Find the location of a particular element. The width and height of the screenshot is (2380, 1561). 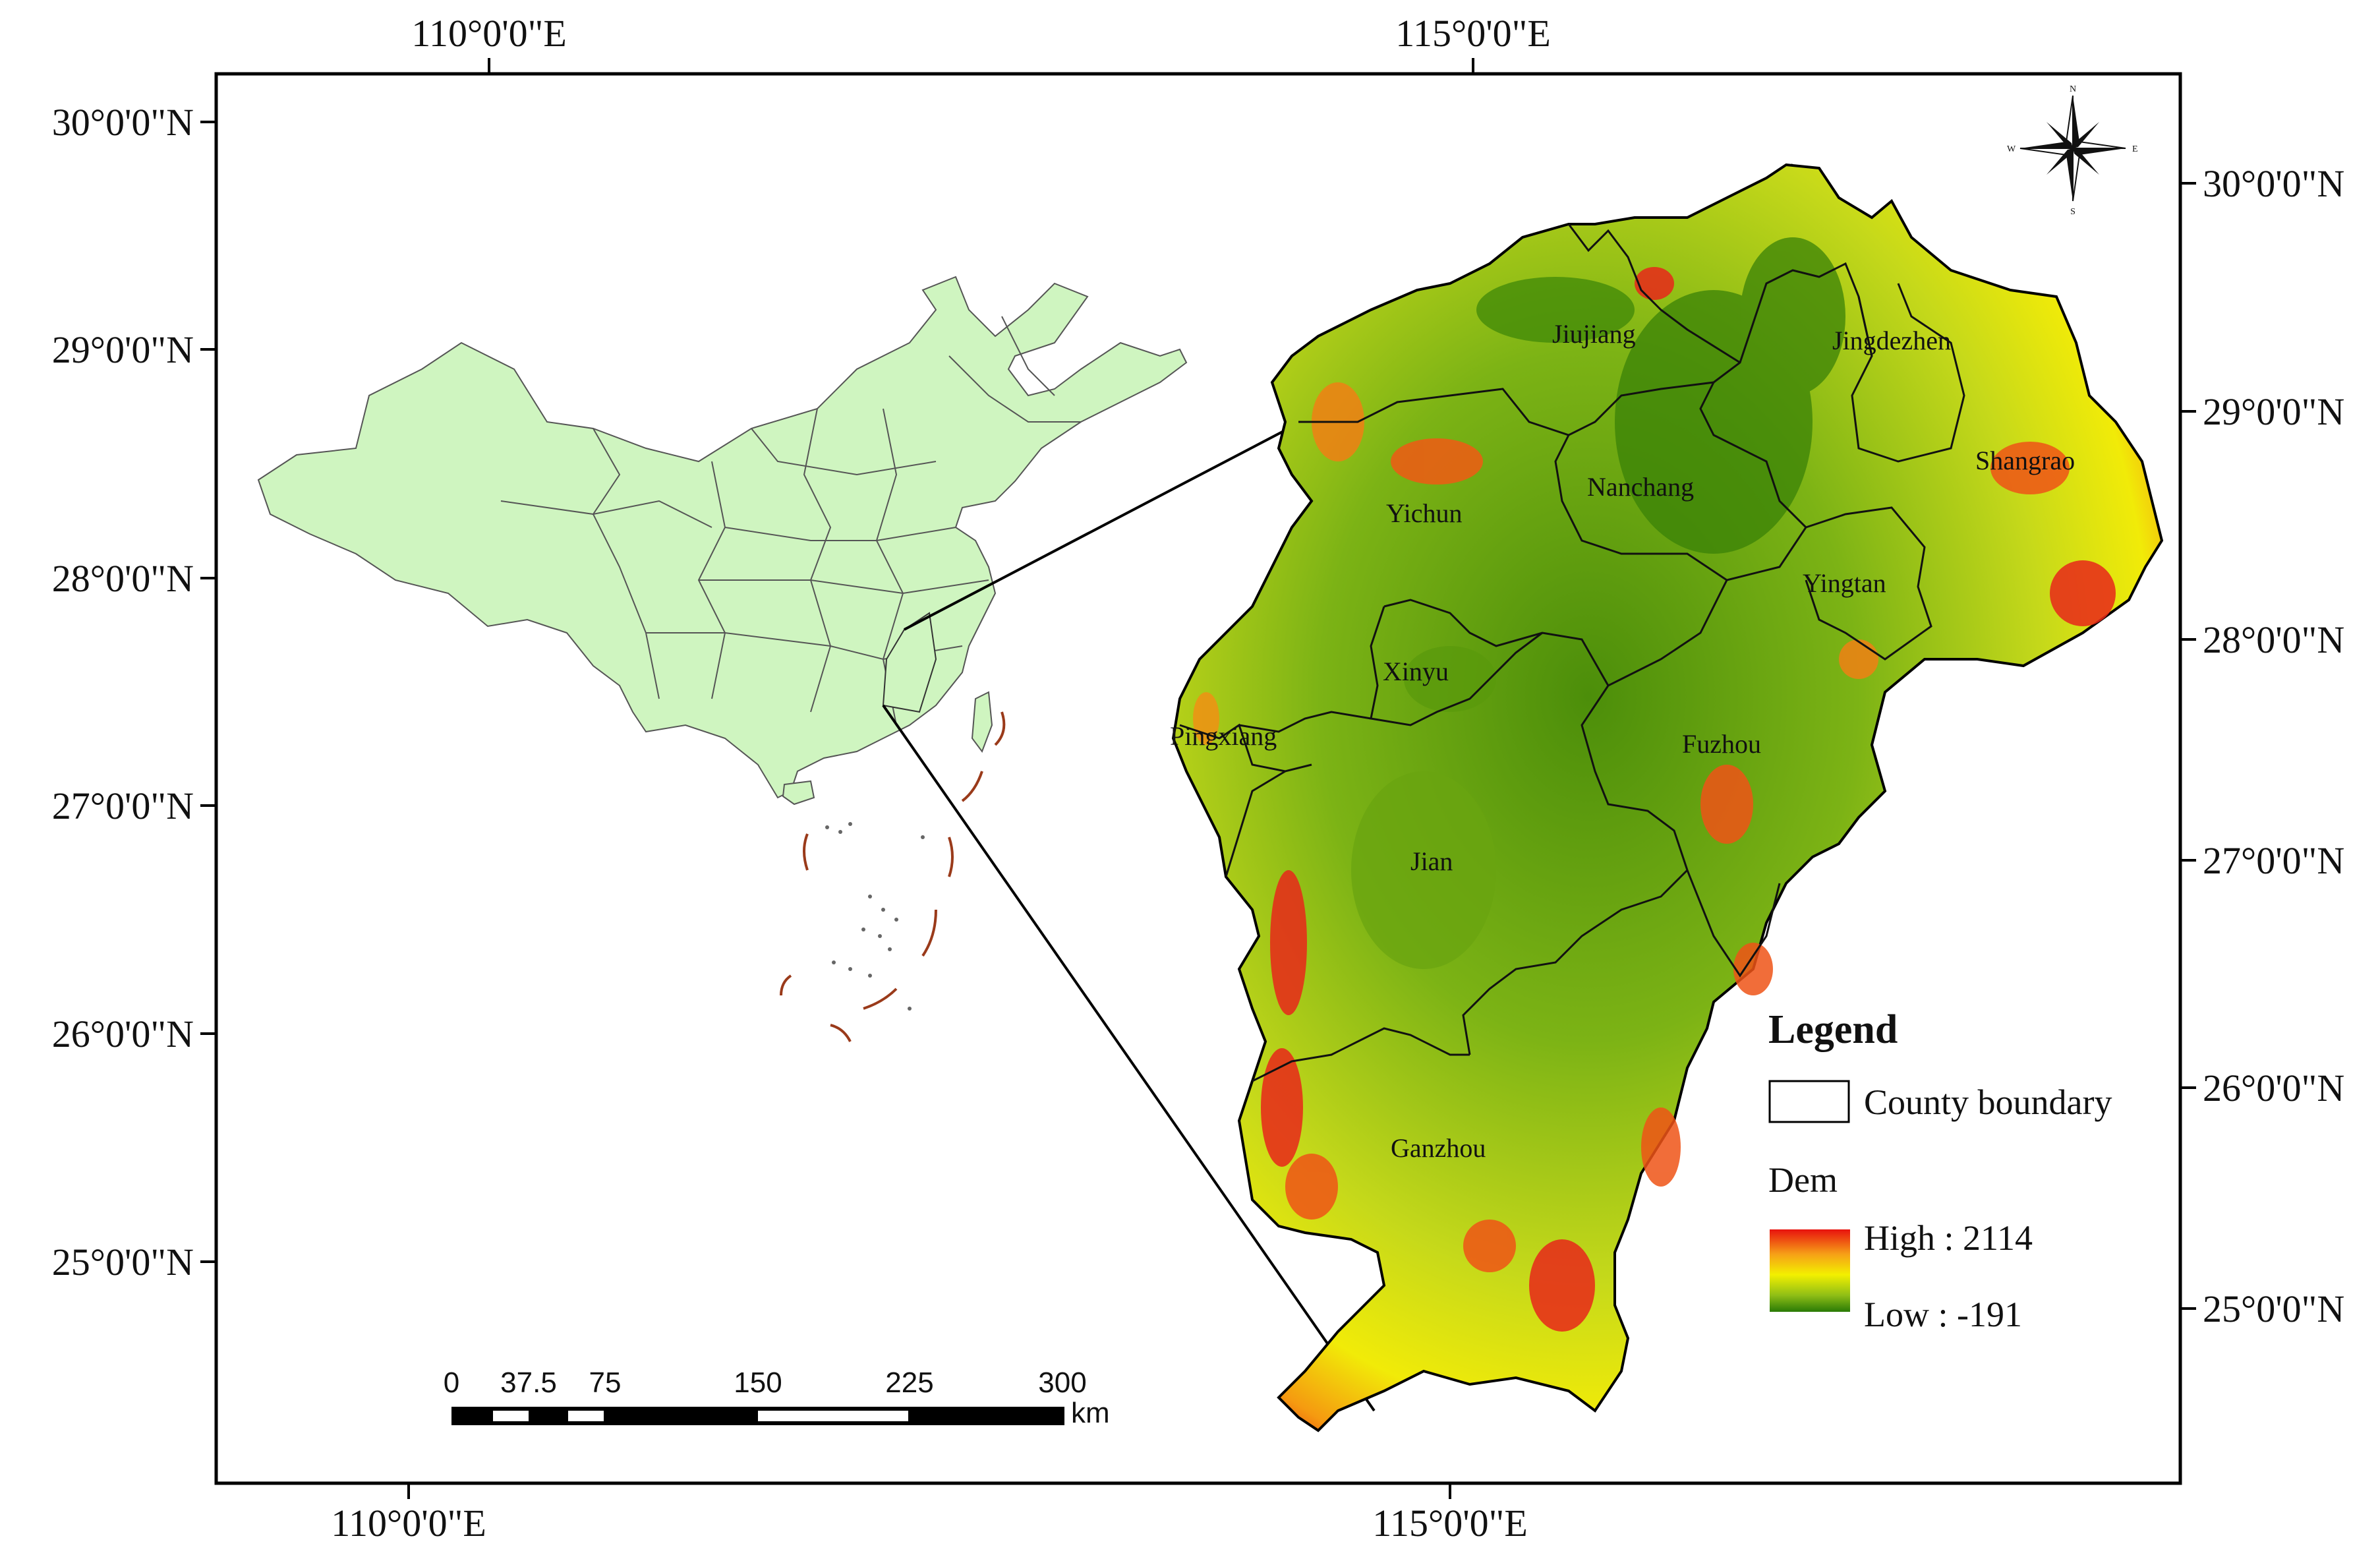

jiangxi-location-marker is located at coordinates (909, 662).